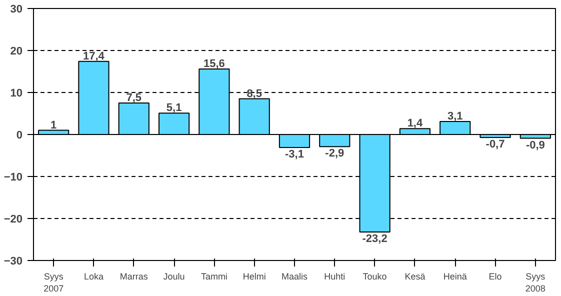 Image resolution: width=561 pixels, height=296 pixels. What do you see at coordinates (134, 98) in the screenshot?
I see `data-label: 7,5` at bounding box center [134, 98].